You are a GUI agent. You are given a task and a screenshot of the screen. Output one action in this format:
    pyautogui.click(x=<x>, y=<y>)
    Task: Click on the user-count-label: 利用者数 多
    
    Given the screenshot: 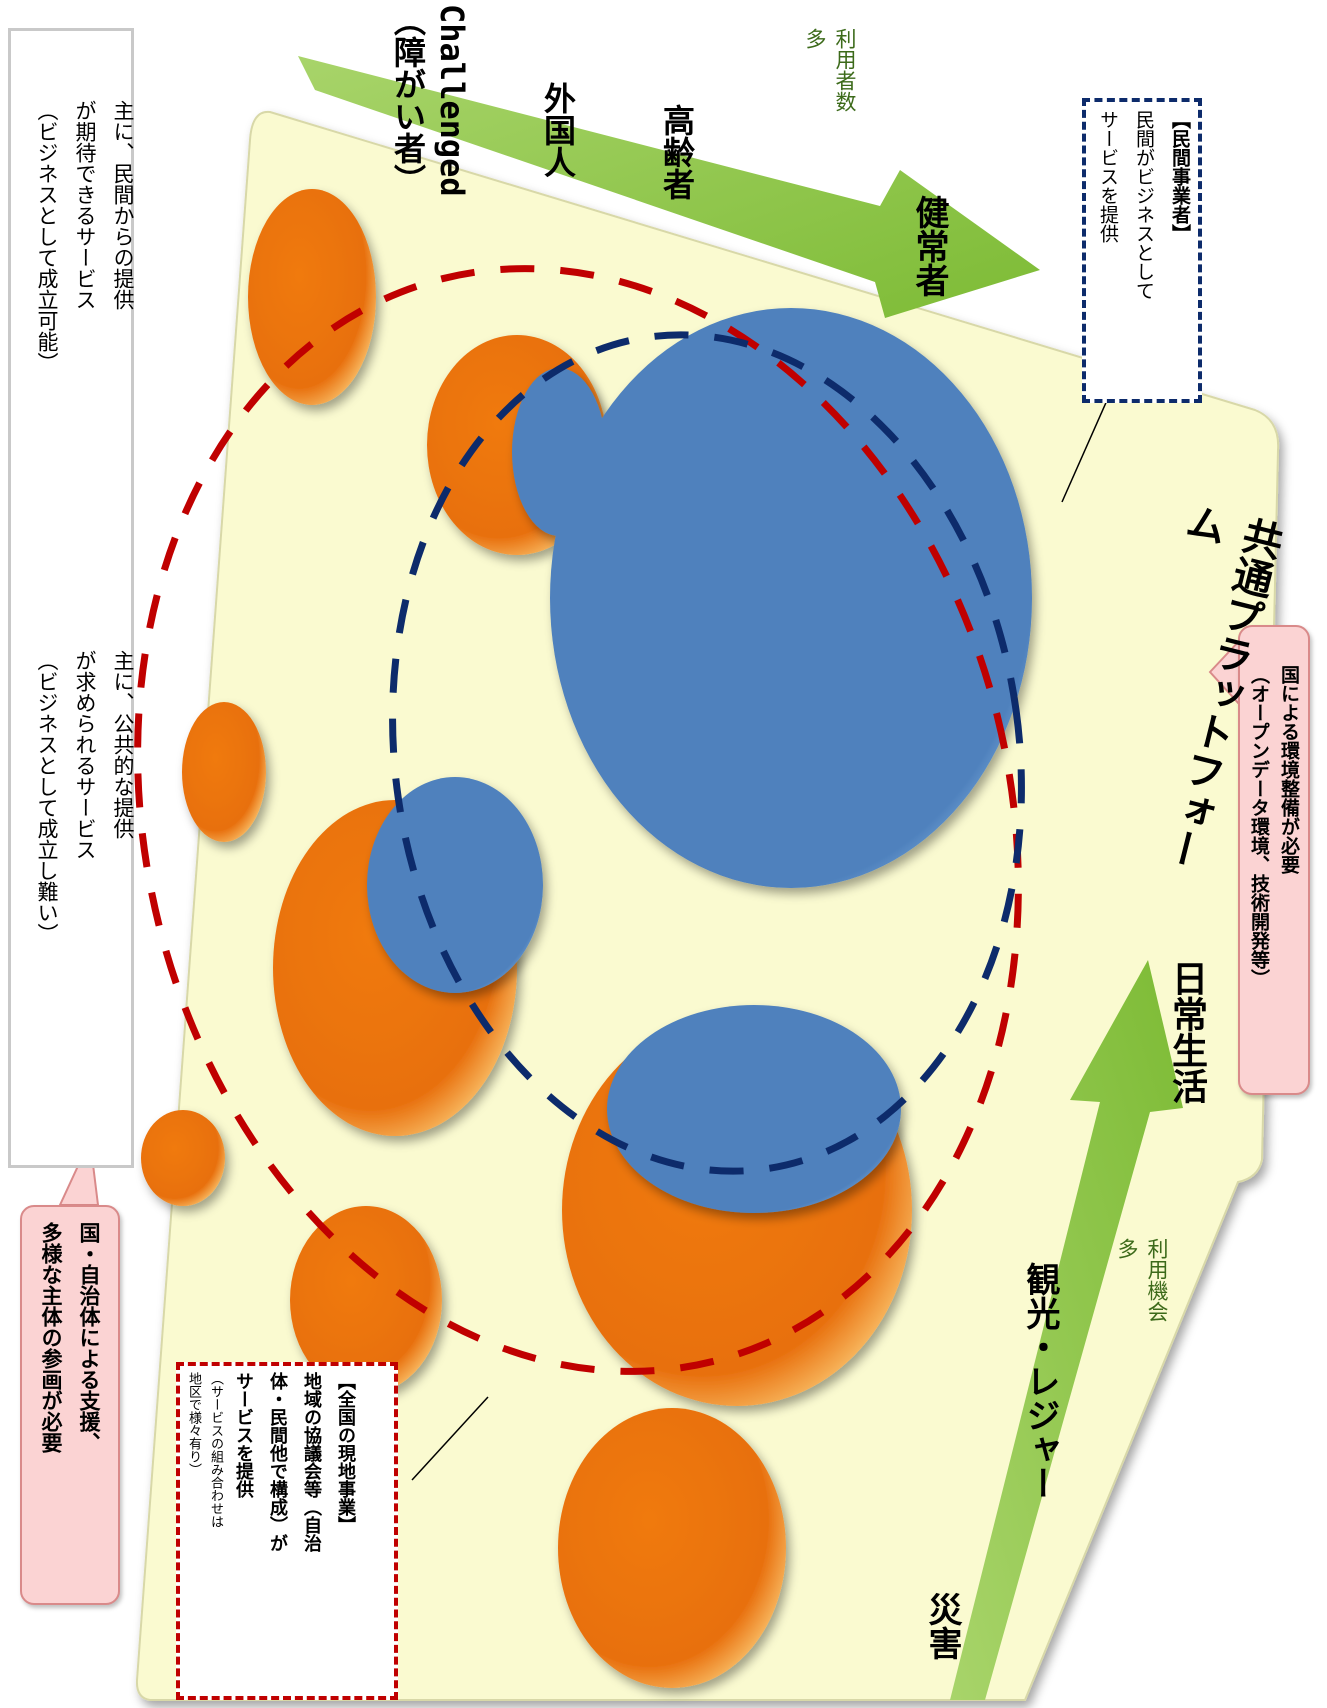 What is the action you would take?
    pyautogui.click(x=830, y=98)
    